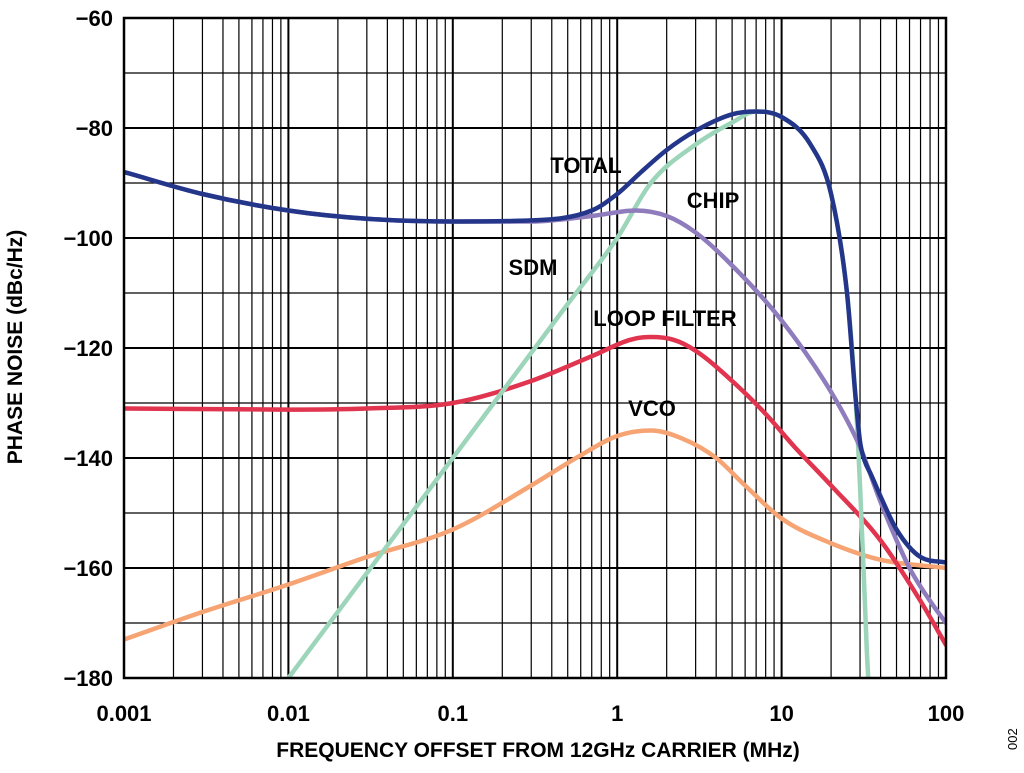  Describe the element at coordinates (530, 713) in the screenshot. I see `x-tick-labels: 0.001 0.01 0.1 1 10 100` at that location.